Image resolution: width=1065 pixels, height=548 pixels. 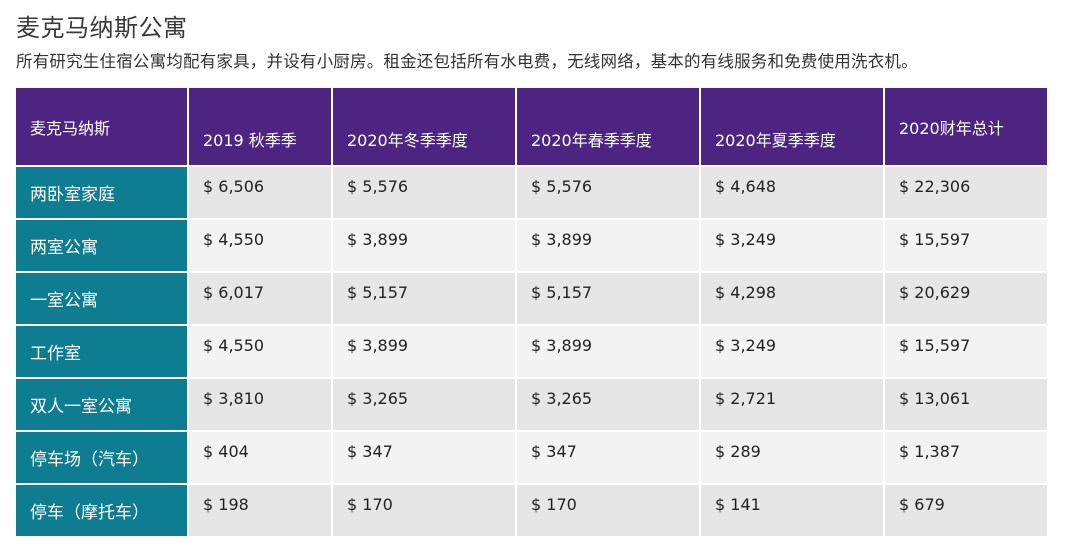 I want to click on table-cell: $ 679, so click(x=967, y=511).